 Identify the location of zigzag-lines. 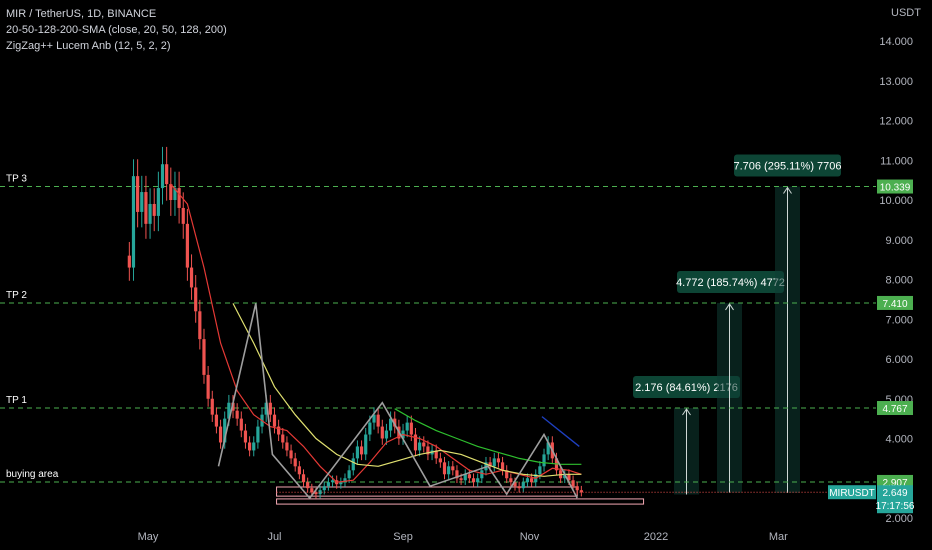
(398, 401).